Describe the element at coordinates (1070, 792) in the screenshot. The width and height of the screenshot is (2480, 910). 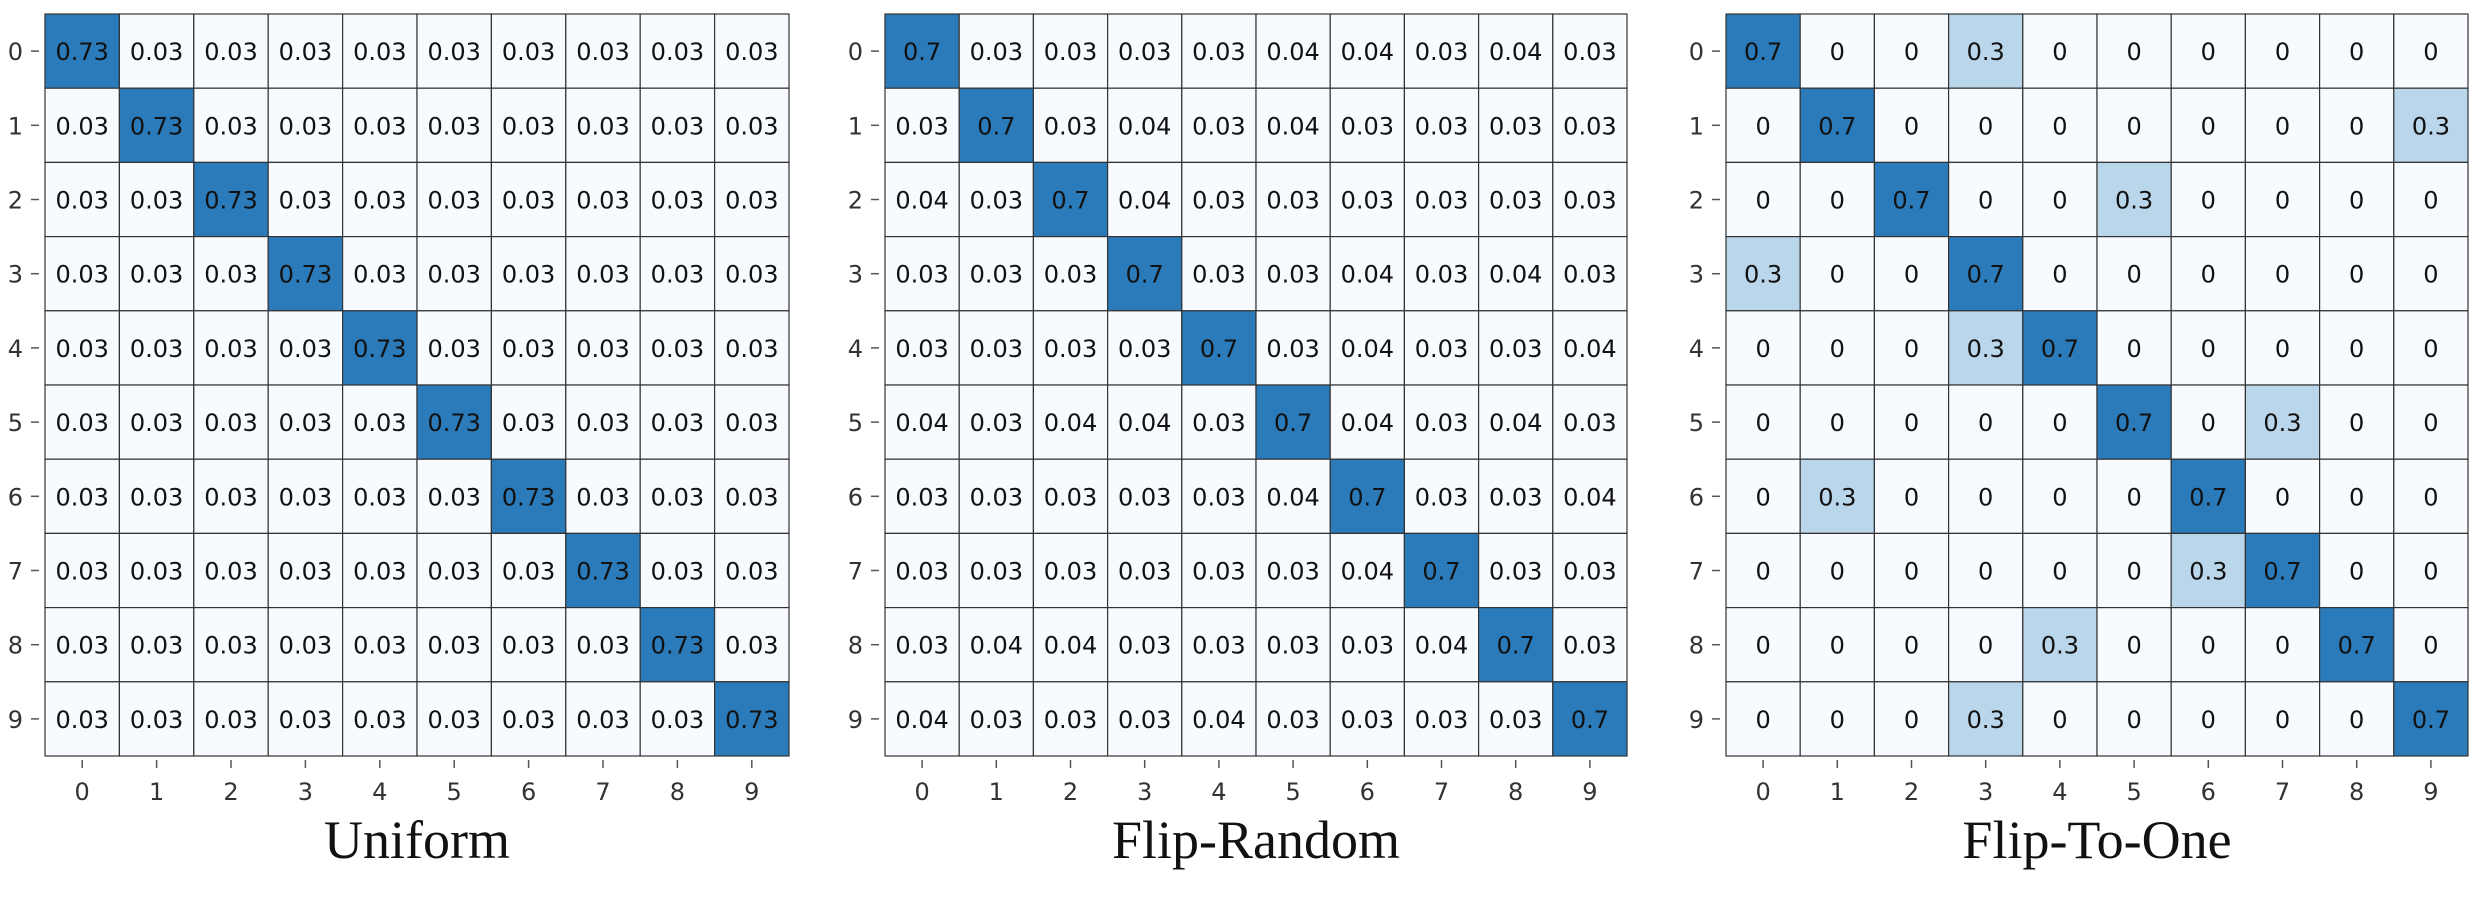
I see `x-tick-label: 2` at that location.